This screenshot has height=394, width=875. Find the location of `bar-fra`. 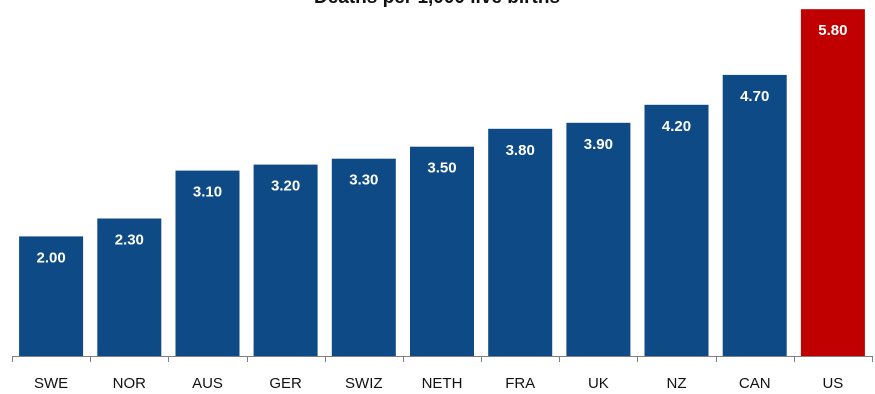

bar-fra is located at coordinates (520, 242).